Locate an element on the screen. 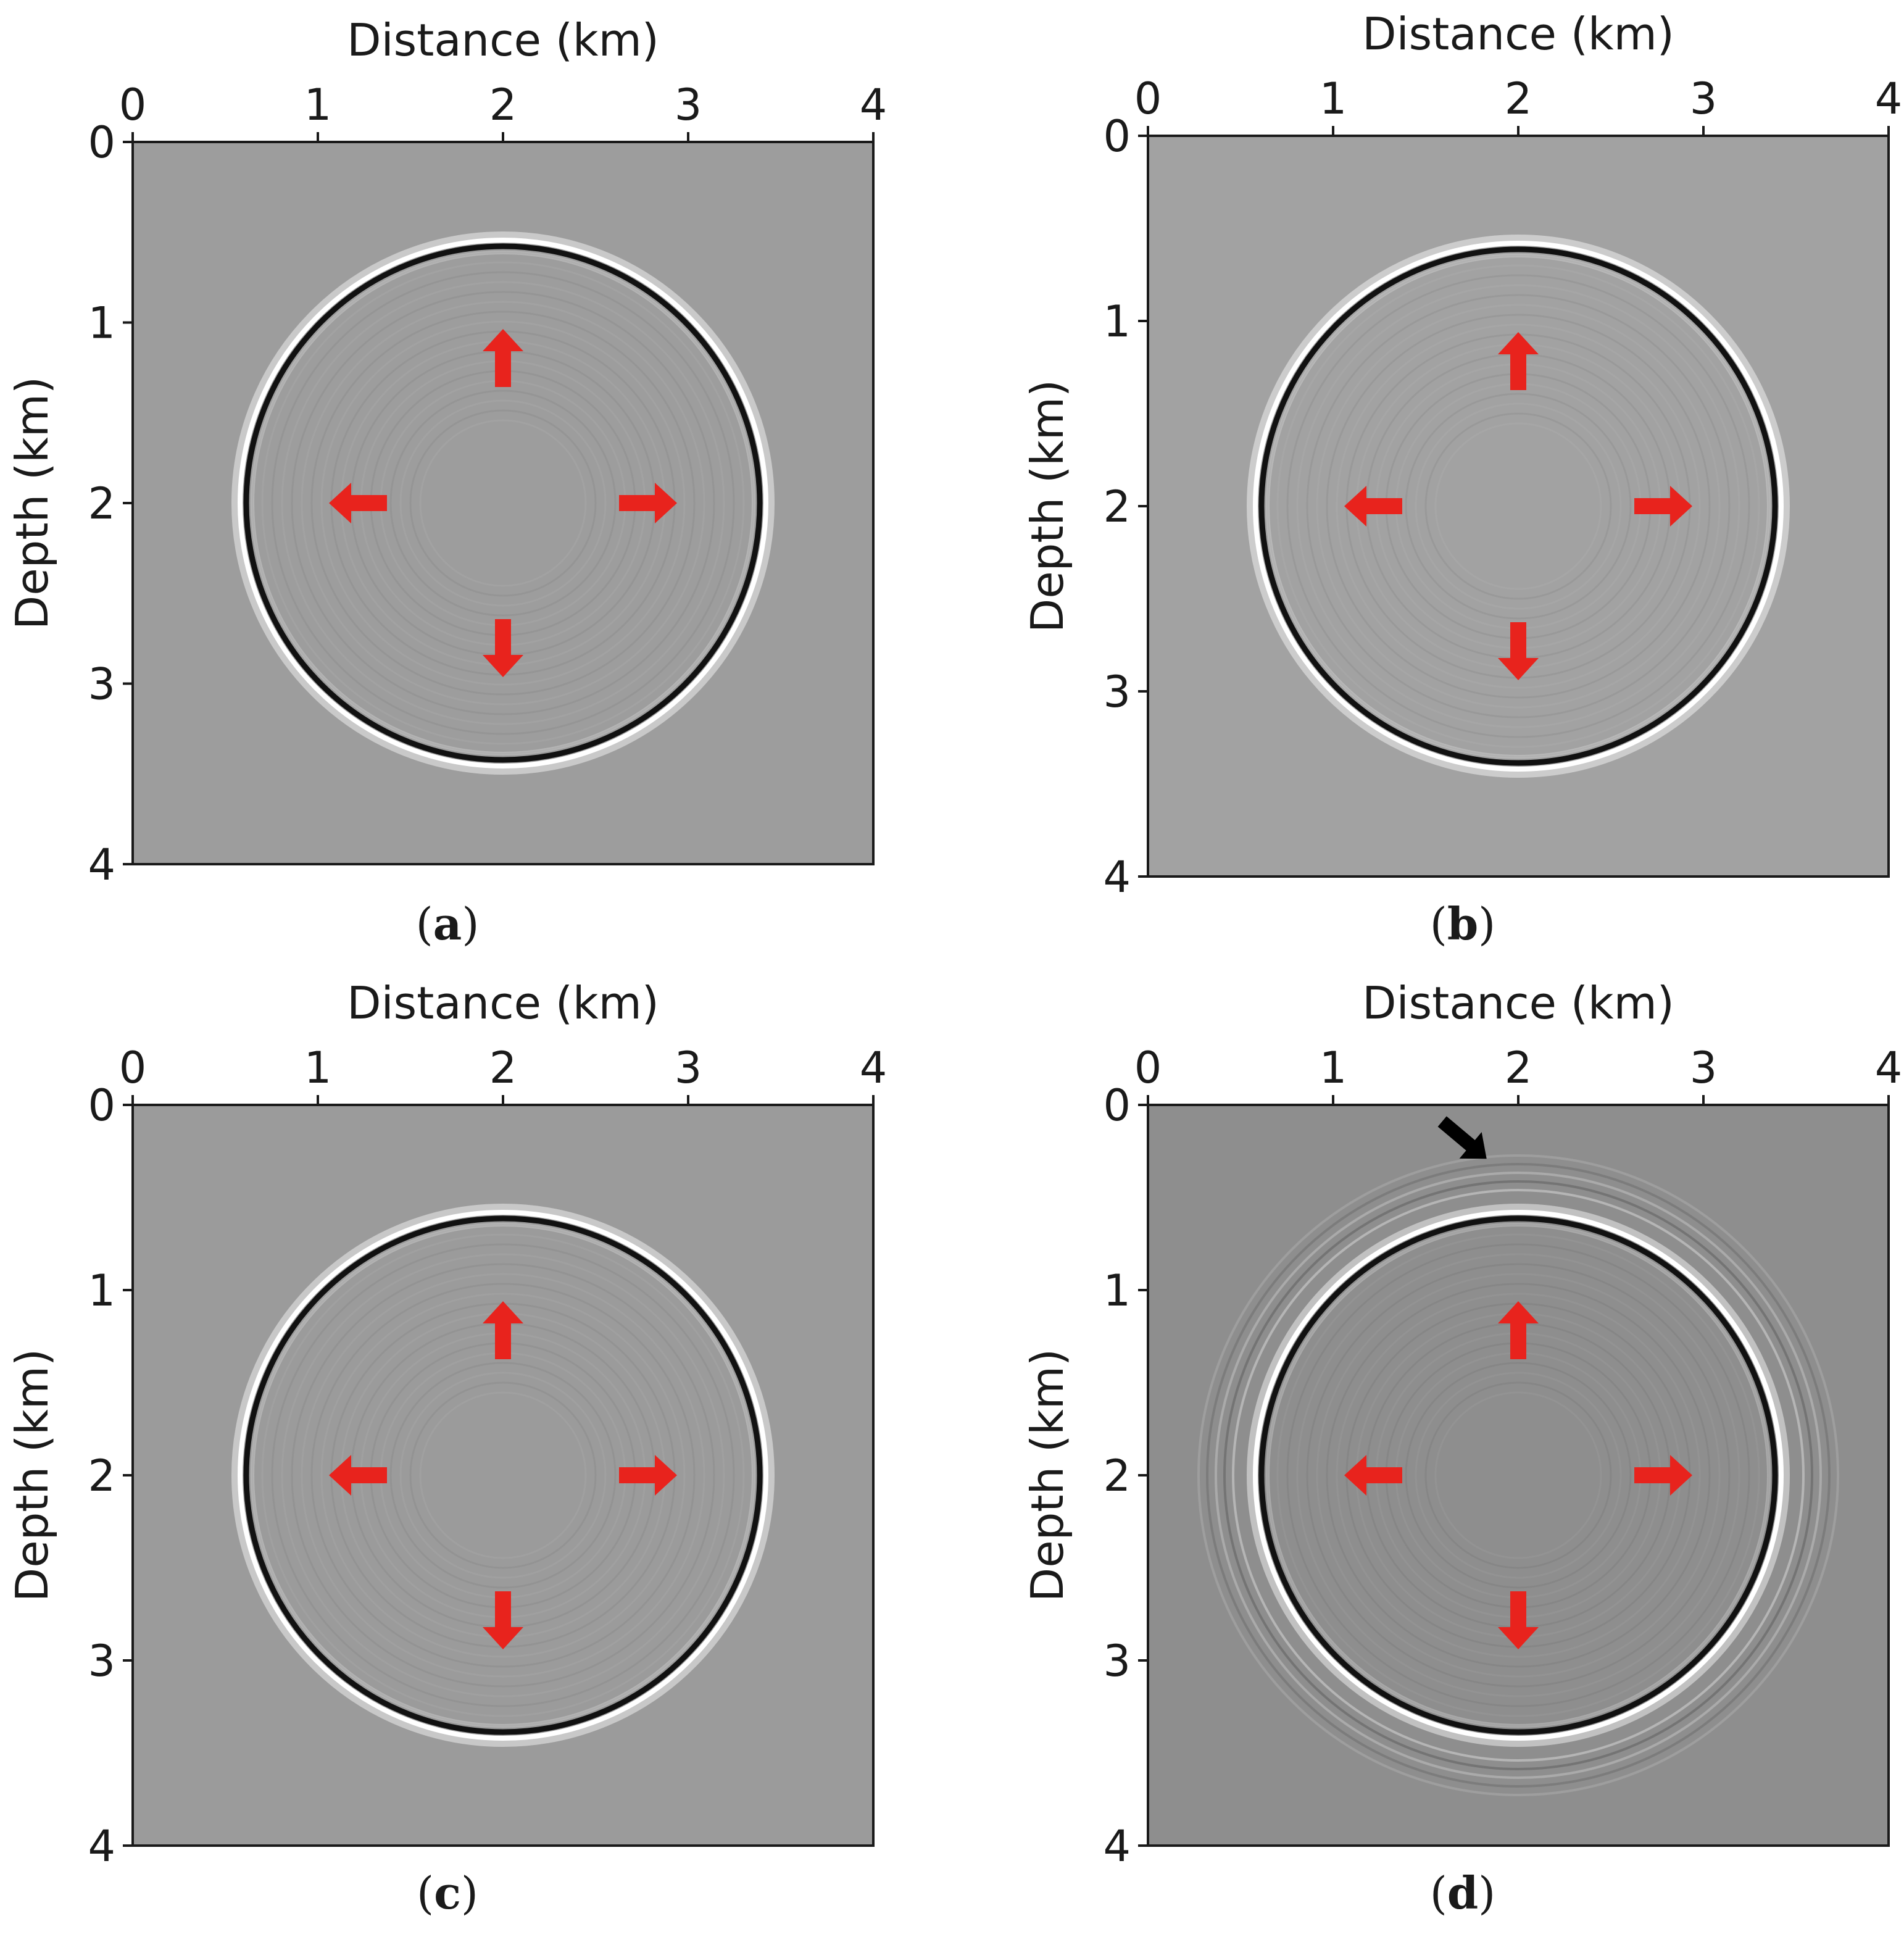 The width and height of the screenshot is (1904, 1945). artifact-arrow-icon is located at coordinates (1462, 1138).